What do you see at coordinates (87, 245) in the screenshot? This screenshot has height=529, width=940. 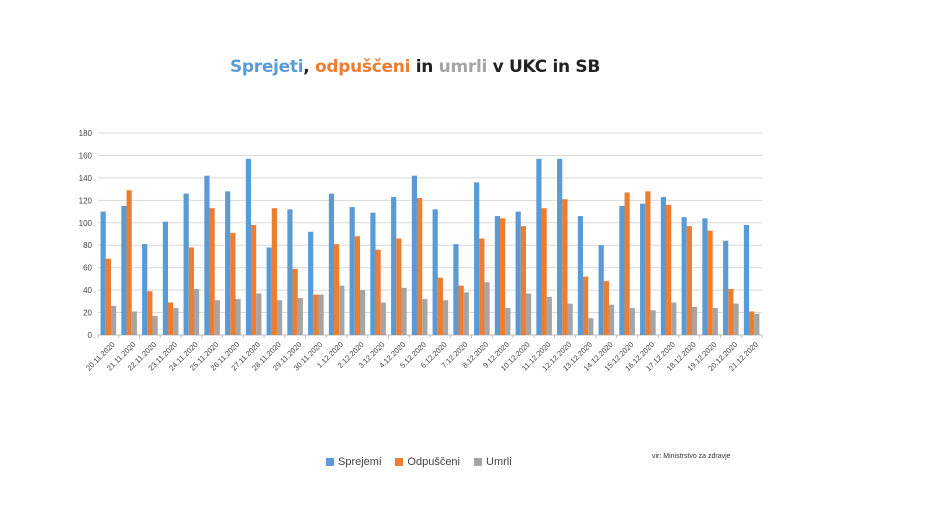 I see `y-tick-label: 80` at bounding box center [87, 245].